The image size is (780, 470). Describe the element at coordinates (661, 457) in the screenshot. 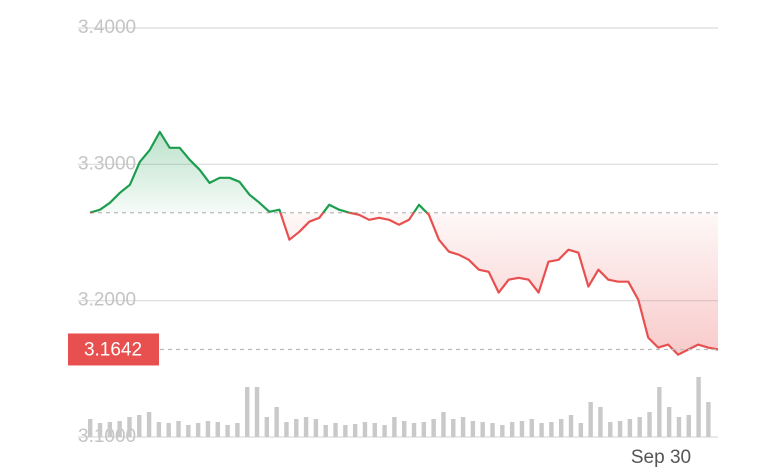

I see `x-label: Sep 30` at that location.